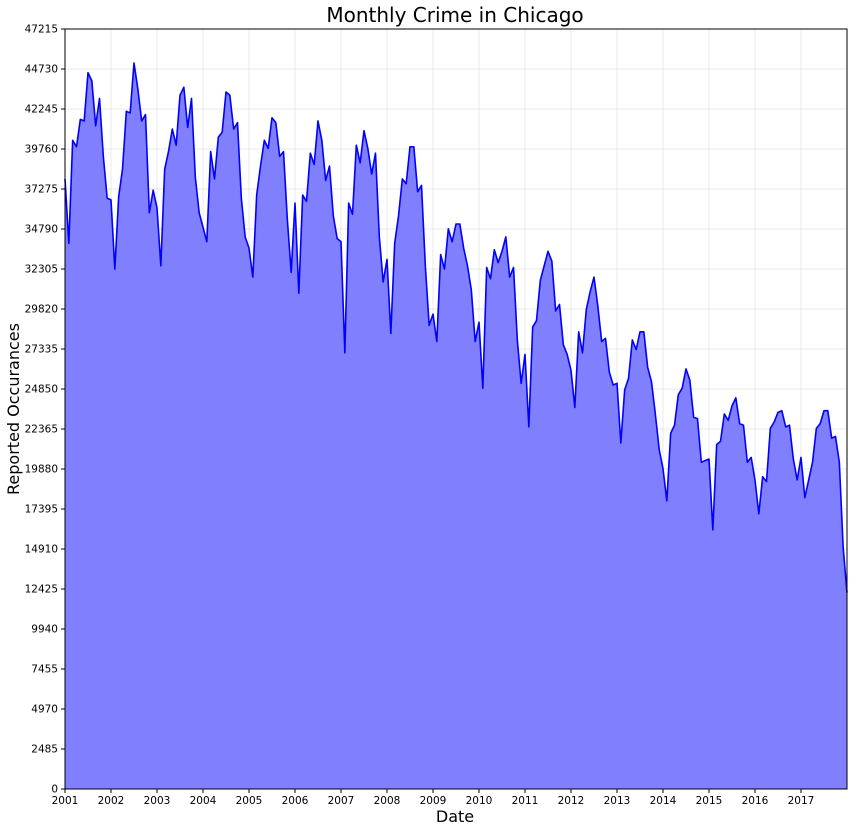 This screenshot has height=832, width=856. I want to click on x-tick-label: 2015, so click(709, 801).